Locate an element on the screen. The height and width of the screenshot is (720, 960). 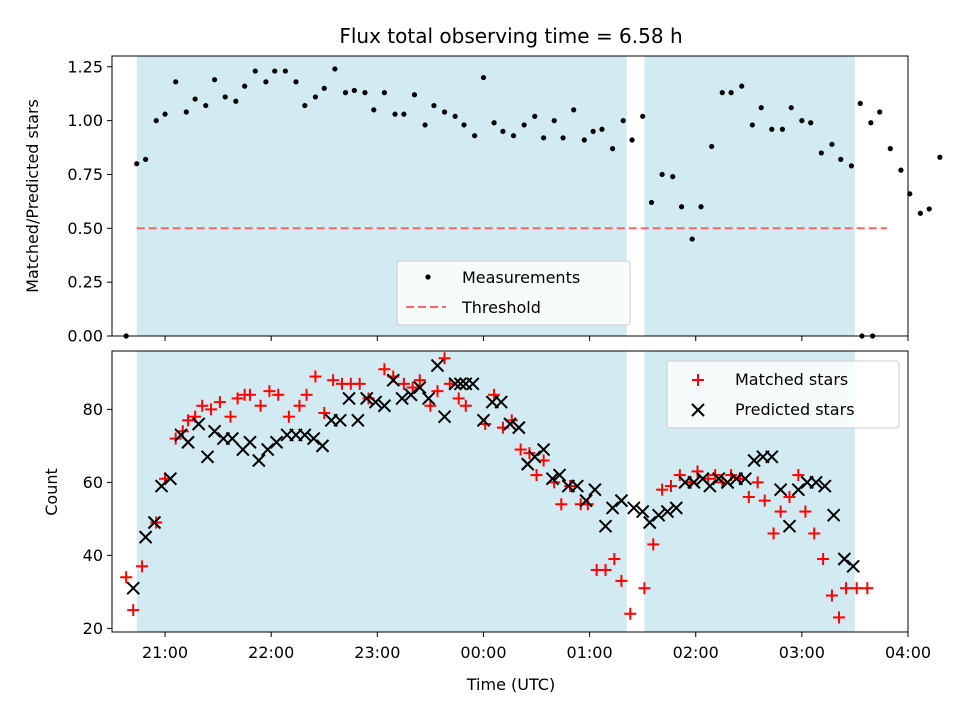
legend-threshold-label: Threshold is located at coordinates (501, 307).